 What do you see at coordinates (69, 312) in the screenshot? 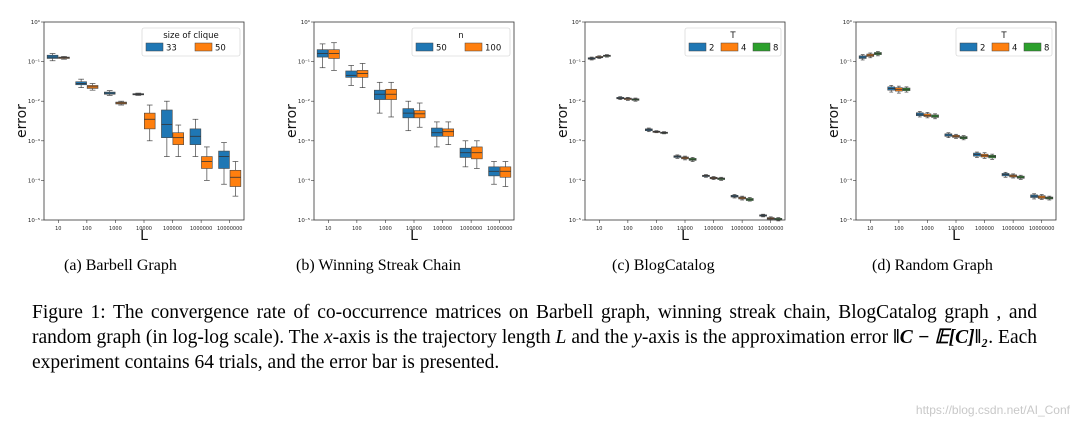
I see `caption-label: Figure 1:` at bounding box center [69, 312].